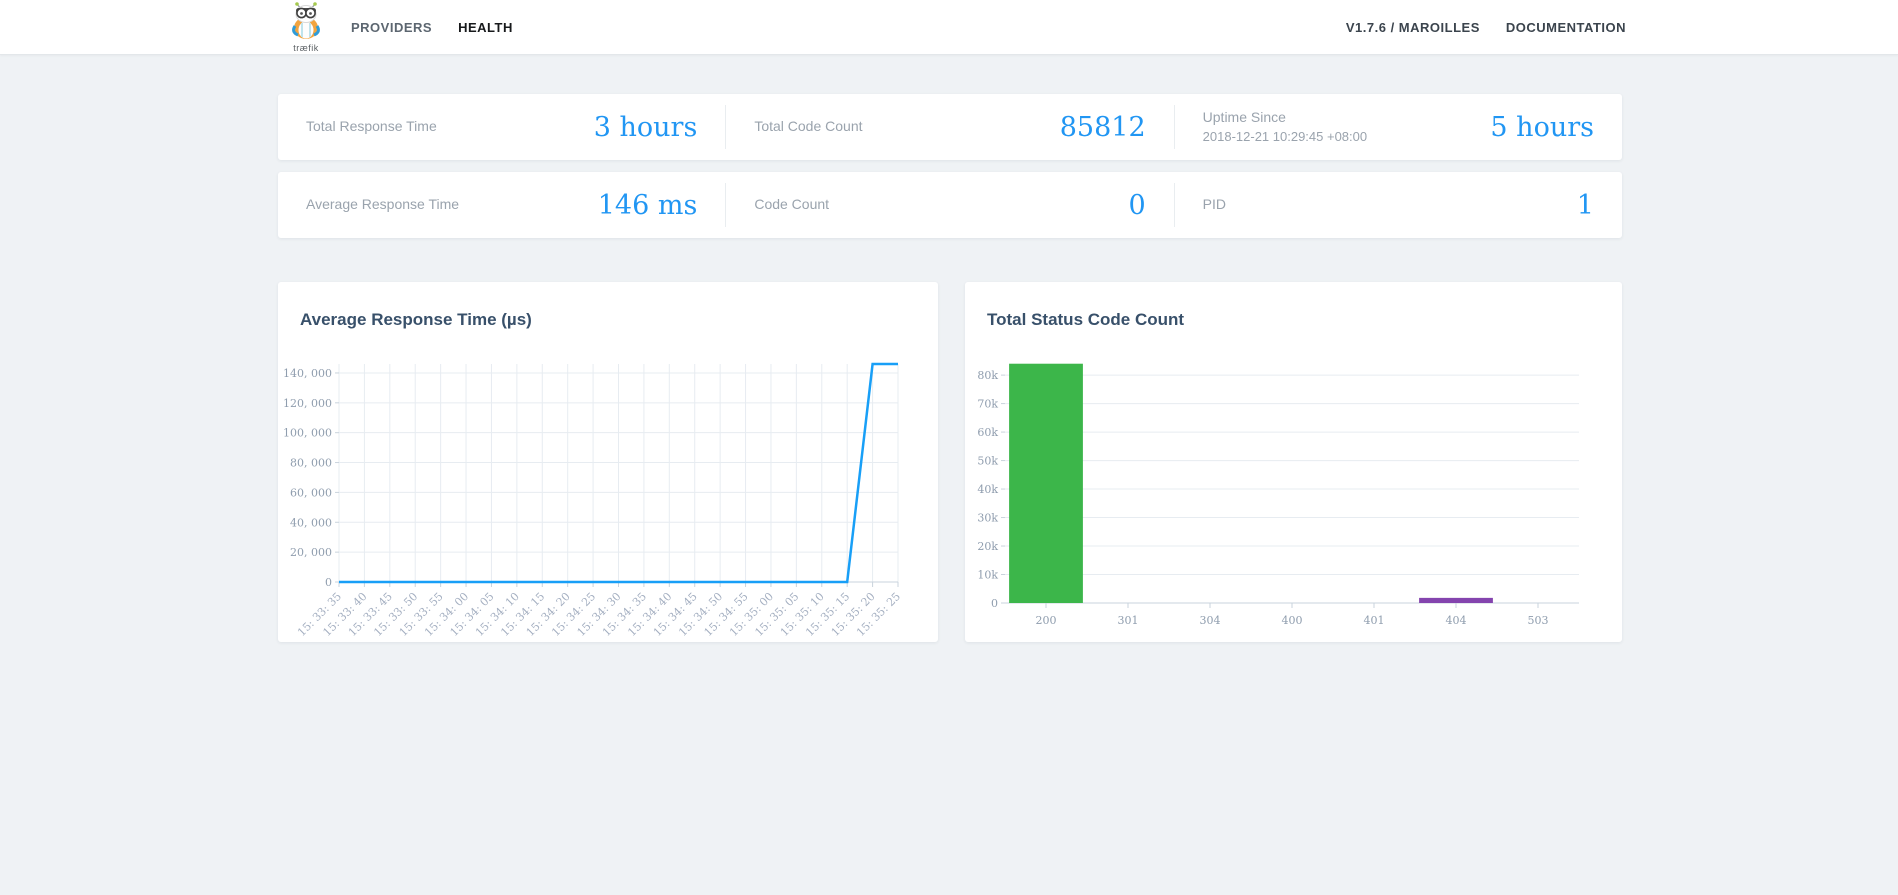 This screenshot has width=1898, height=895. I want to click on nav-item-health: HEALTH, so click(485, 27).